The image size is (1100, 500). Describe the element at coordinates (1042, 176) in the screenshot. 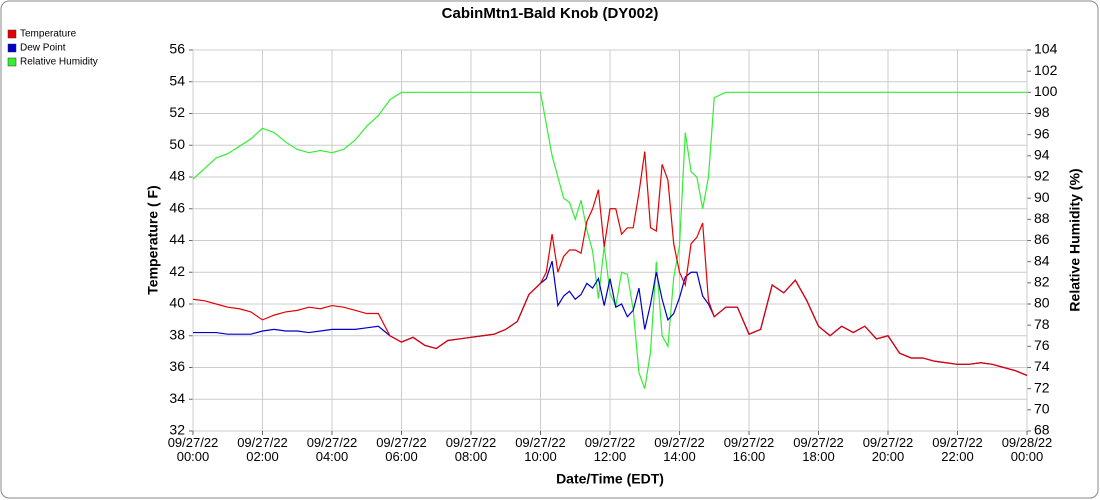

I see `y2-tick-label: 92` at that location.